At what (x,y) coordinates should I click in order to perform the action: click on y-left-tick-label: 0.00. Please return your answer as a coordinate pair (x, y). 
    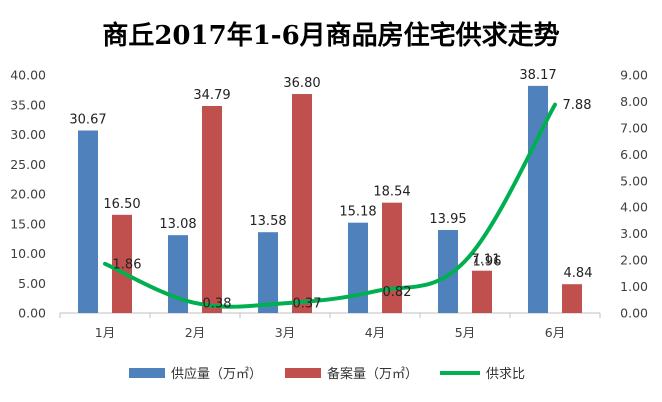
    Looking at the image, I should click on (32, 313).